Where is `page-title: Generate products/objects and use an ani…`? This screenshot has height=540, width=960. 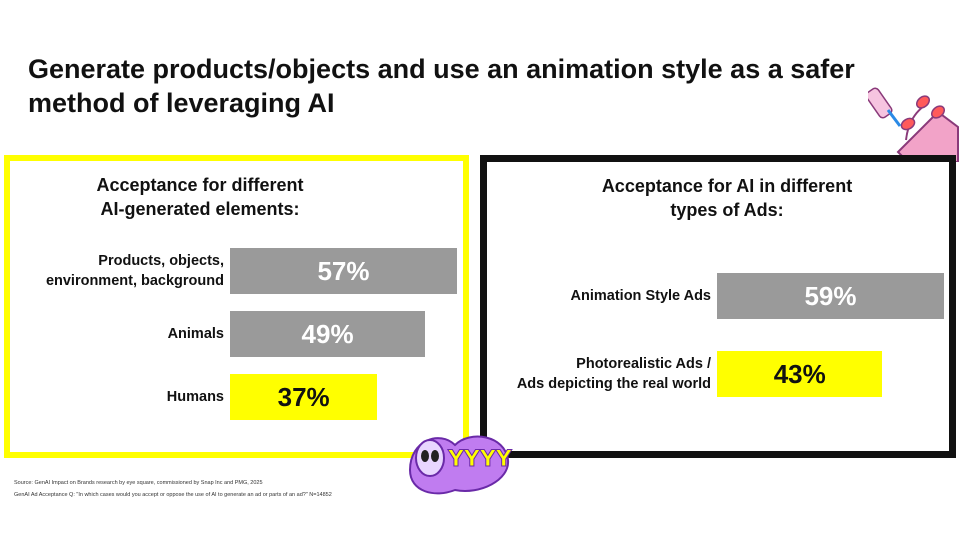 page-title: Generate products/objects and use an ani… is located at coordinates (441, 86).